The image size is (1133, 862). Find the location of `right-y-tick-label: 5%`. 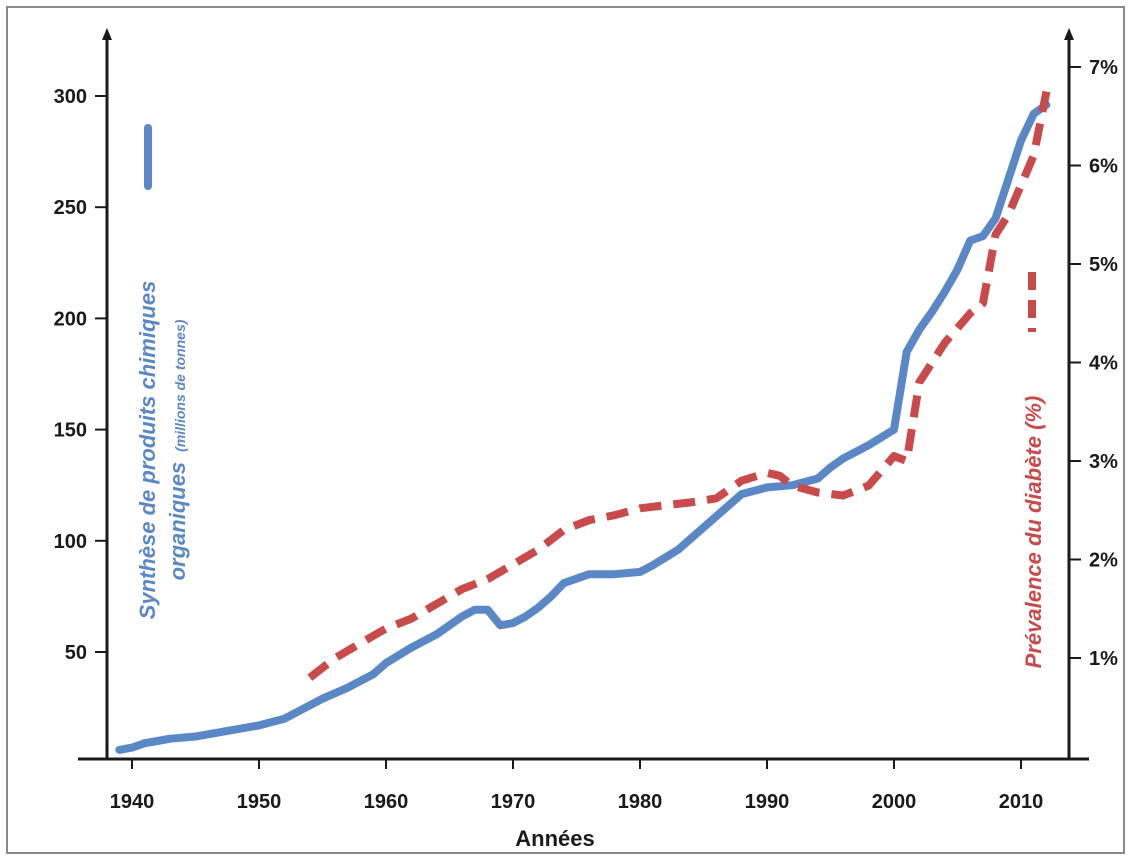

right-y-tick-label: 5% is located at coordinates (1103, 265).